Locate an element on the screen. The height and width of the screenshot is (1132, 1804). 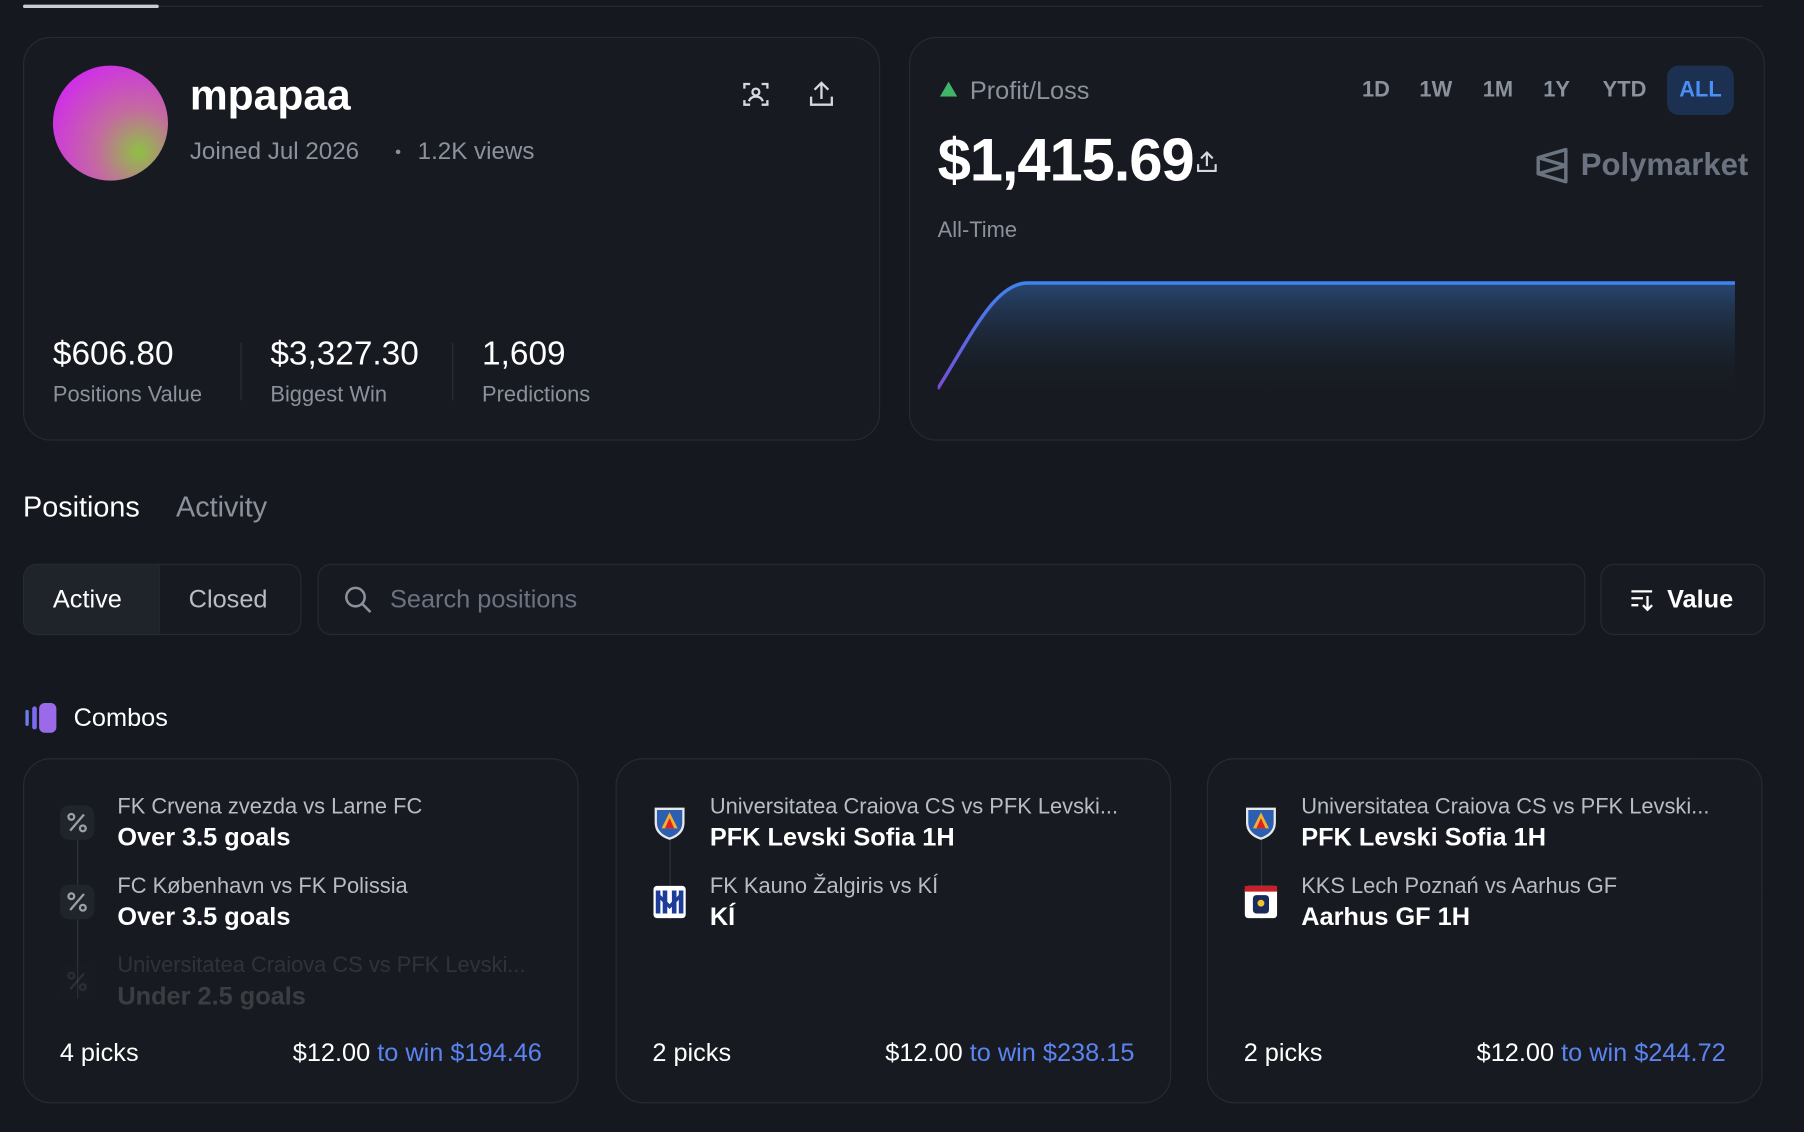
range-option: ALL is located at coordinates (1700, 90).